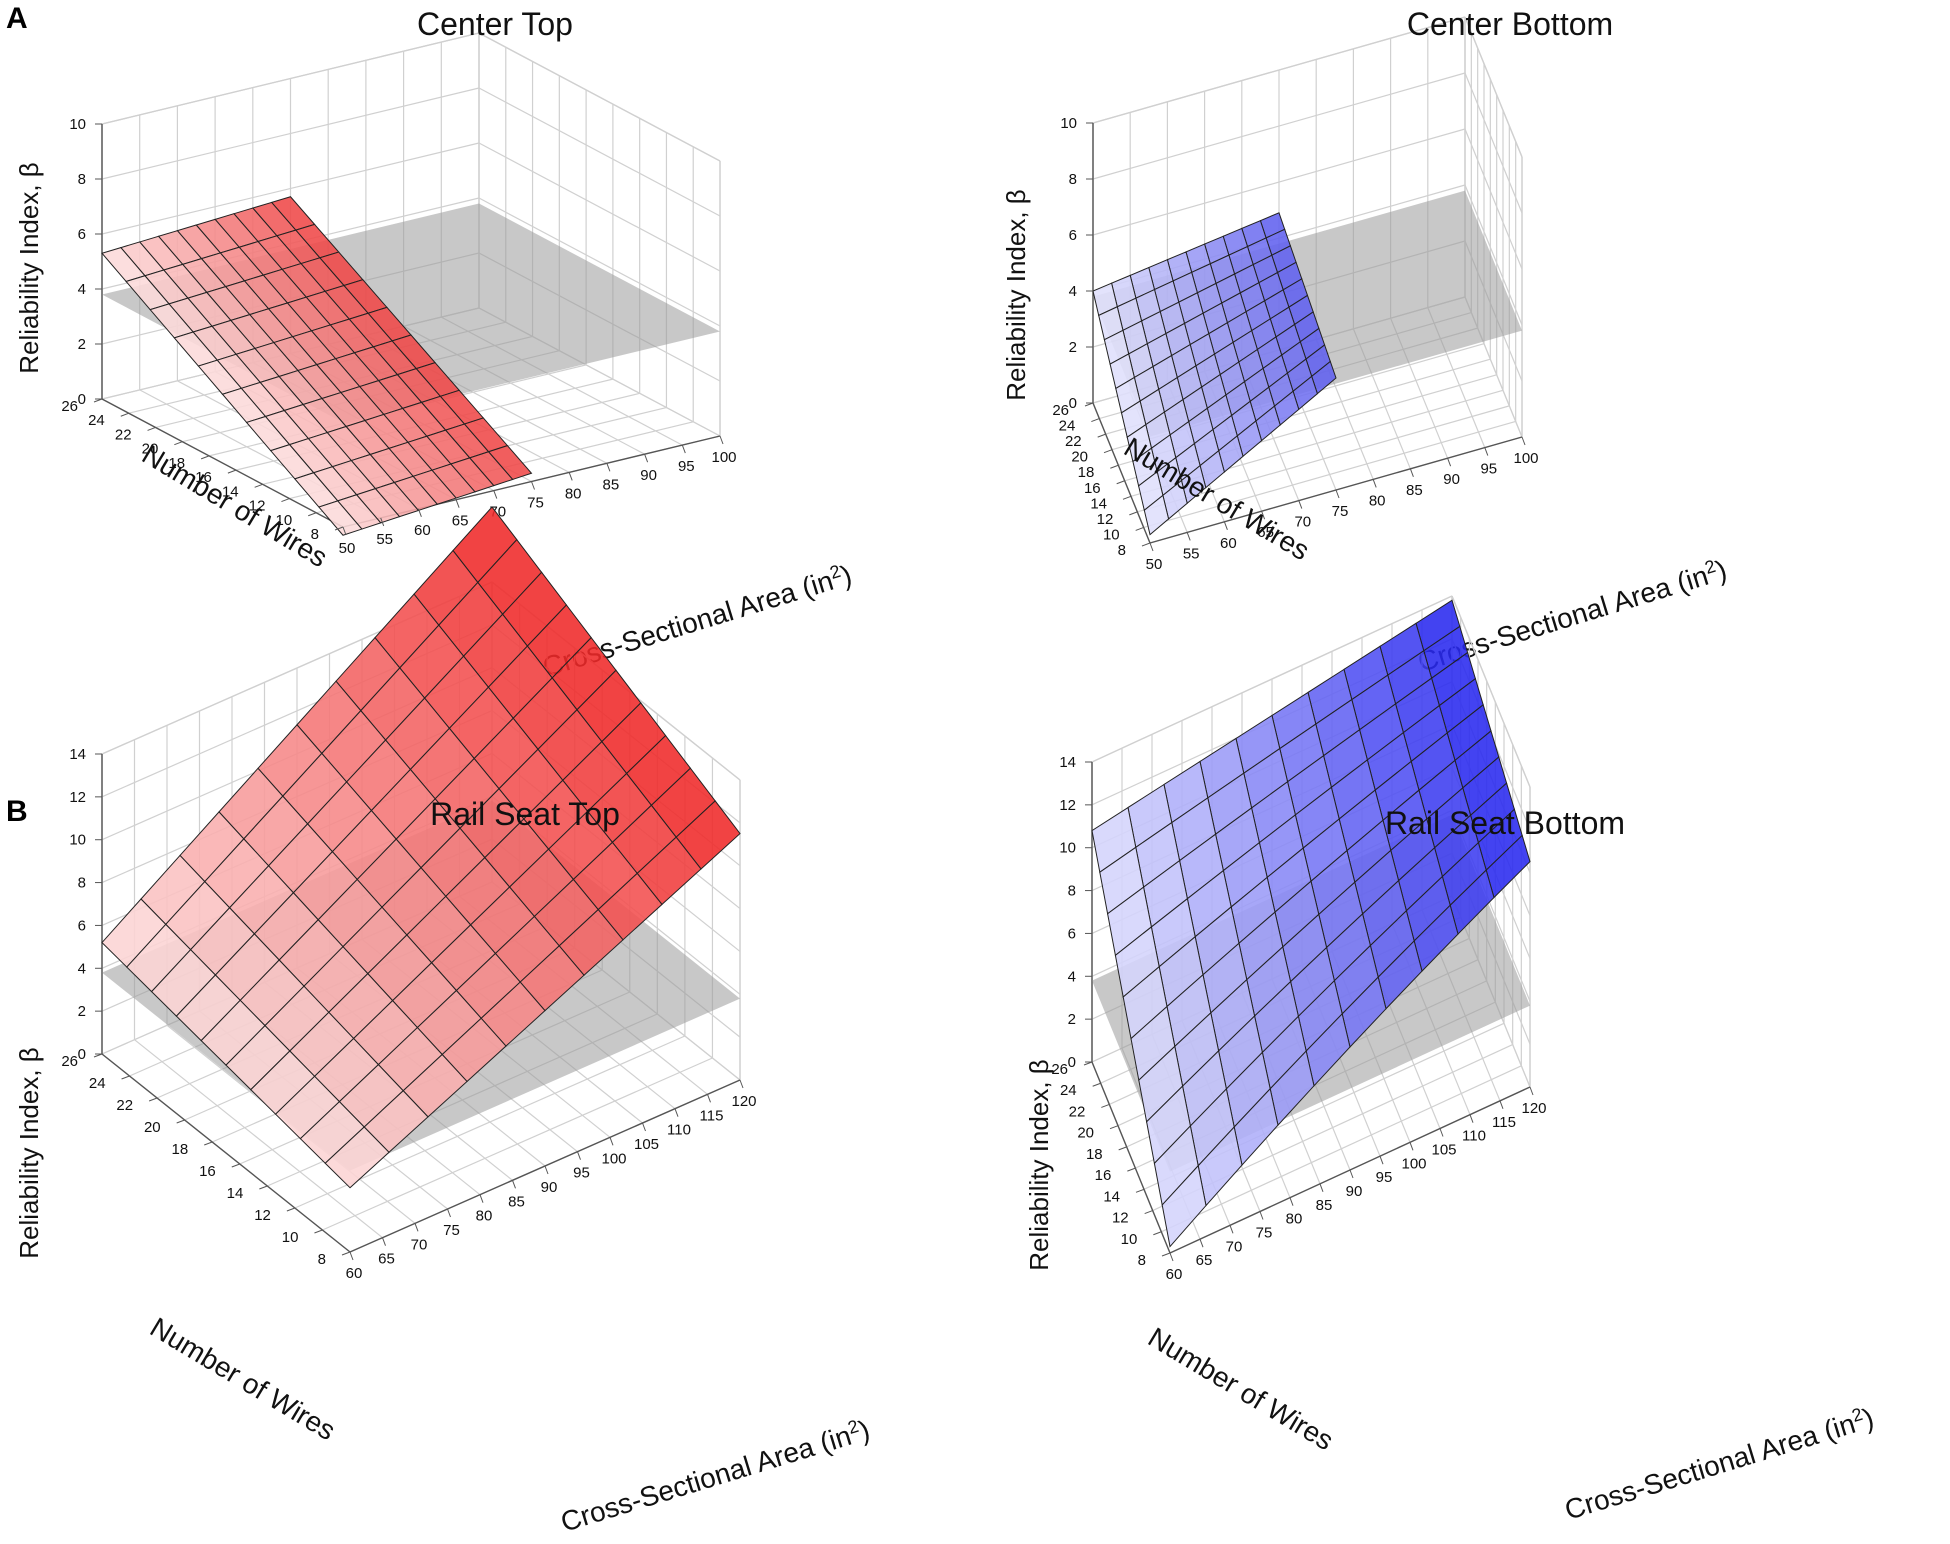  Describe the element at coordinates (82, 1011) in the screenshot. I see `z-tick-label: 2` at that location.